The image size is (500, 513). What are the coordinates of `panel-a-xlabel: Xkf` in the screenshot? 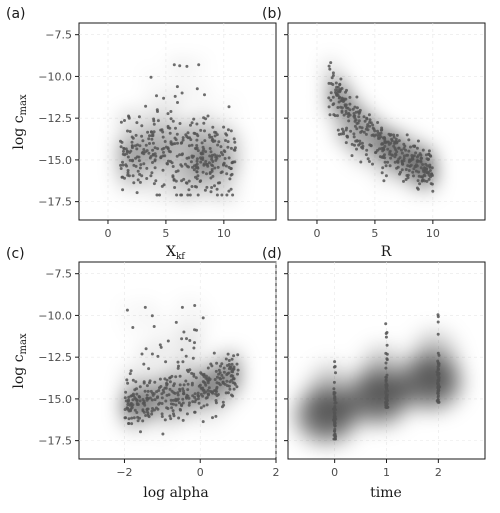 It's located at (175, 253).